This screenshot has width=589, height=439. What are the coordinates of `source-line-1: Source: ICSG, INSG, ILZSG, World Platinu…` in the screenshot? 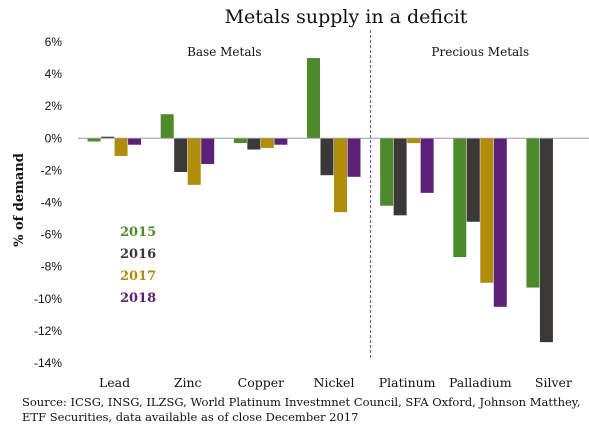 It's located at (301, 402).